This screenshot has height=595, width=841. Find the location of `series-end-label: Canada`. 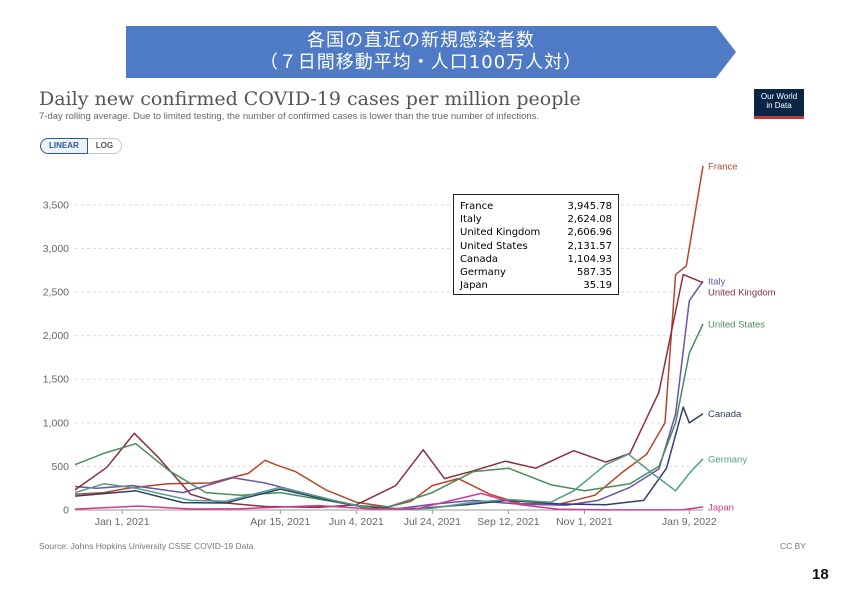

series-end-label: Canada is located at coordinates (725, 414).